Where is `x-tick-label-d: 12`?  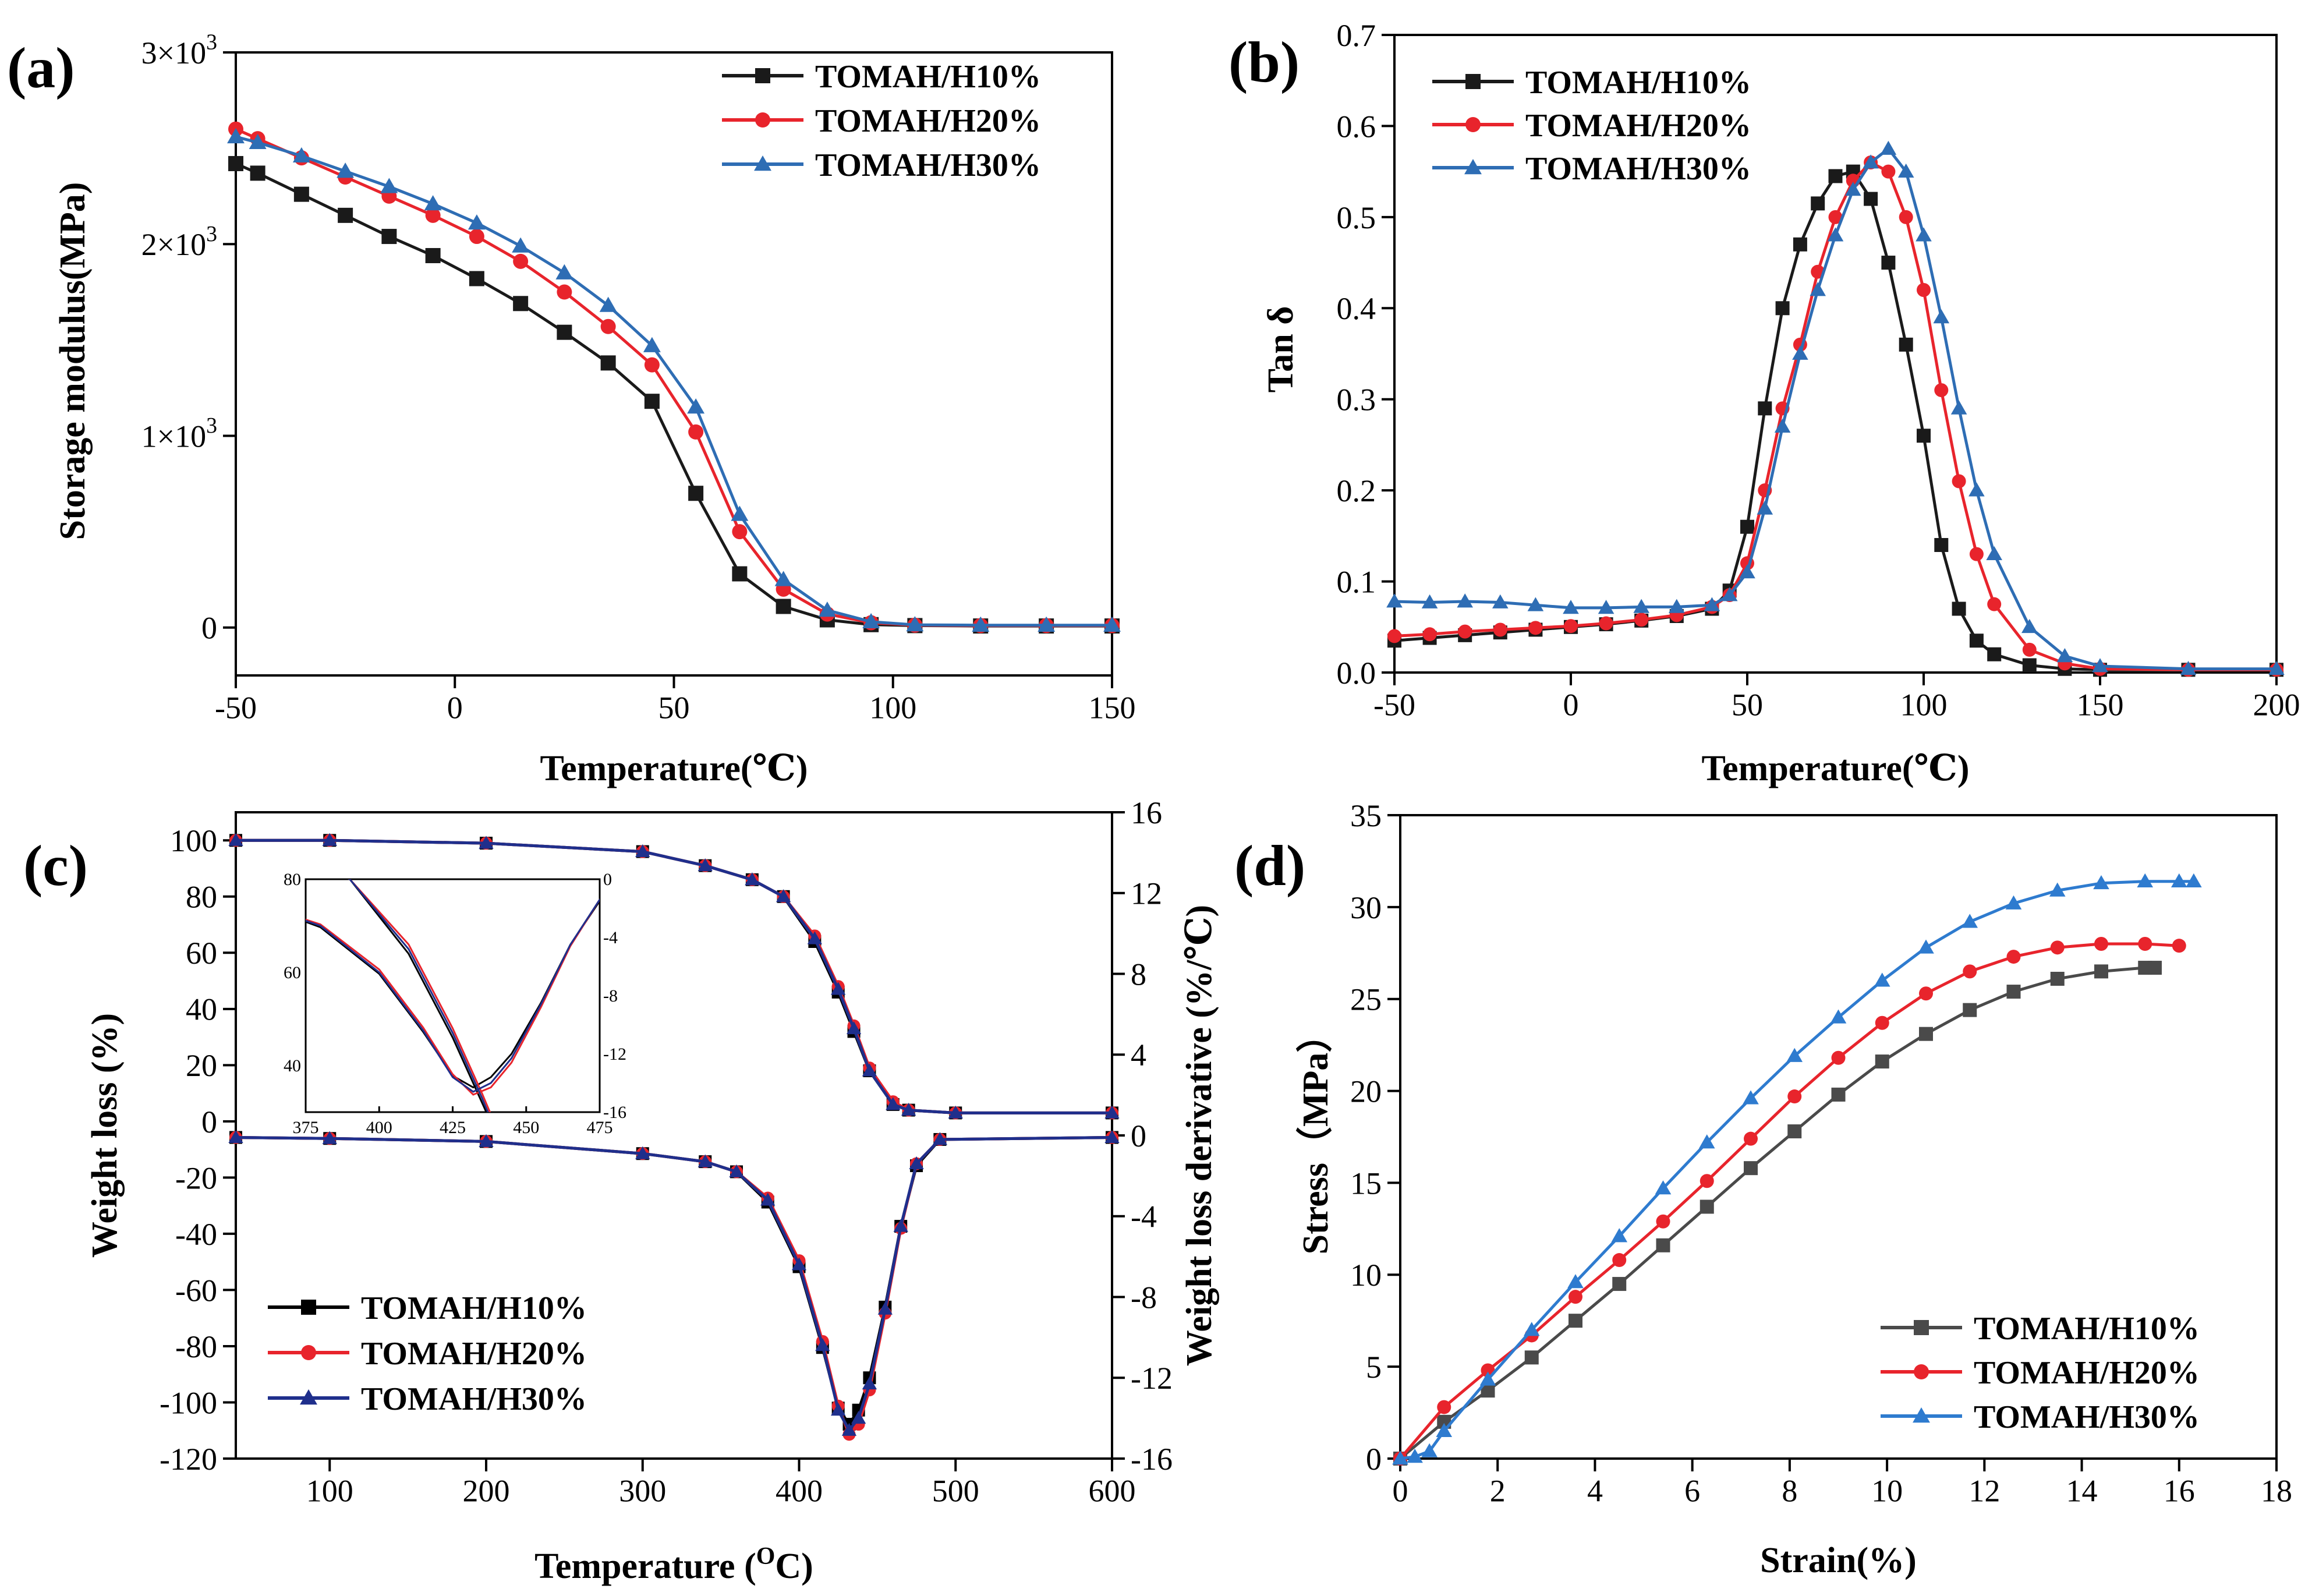
x-tick-label-d: 12 is located at coordinates (1984, 1490).